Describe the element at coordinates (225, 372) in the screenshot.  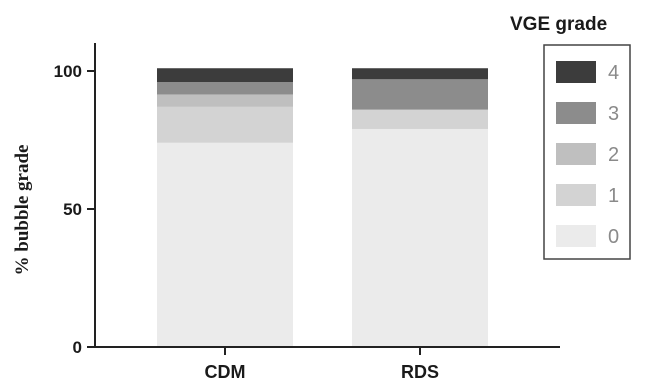
I see `x-category-label-cdm: CDM` at that location.